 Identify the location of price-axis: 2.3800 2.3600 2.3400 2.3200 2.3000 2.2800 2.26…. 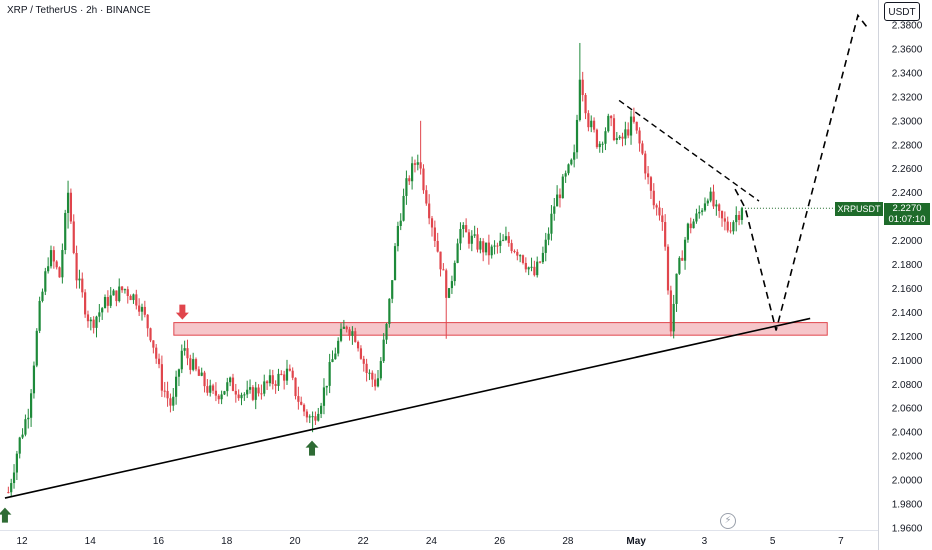
(907, 278).